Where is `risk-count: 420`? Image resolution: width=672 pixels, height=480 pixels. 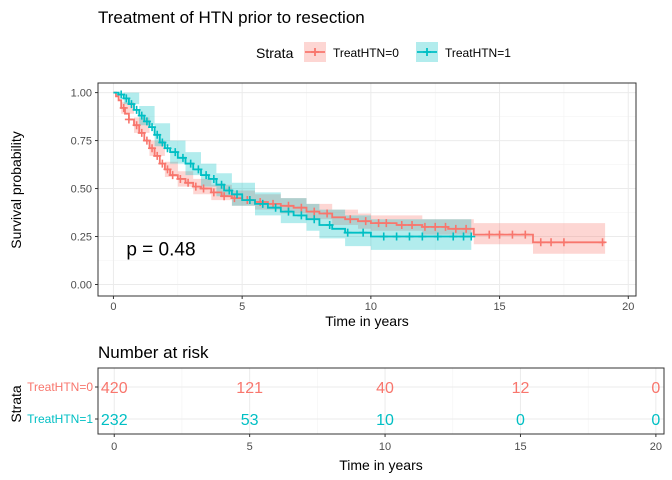 risk-count: 420 is located at coordinates (114, 388).